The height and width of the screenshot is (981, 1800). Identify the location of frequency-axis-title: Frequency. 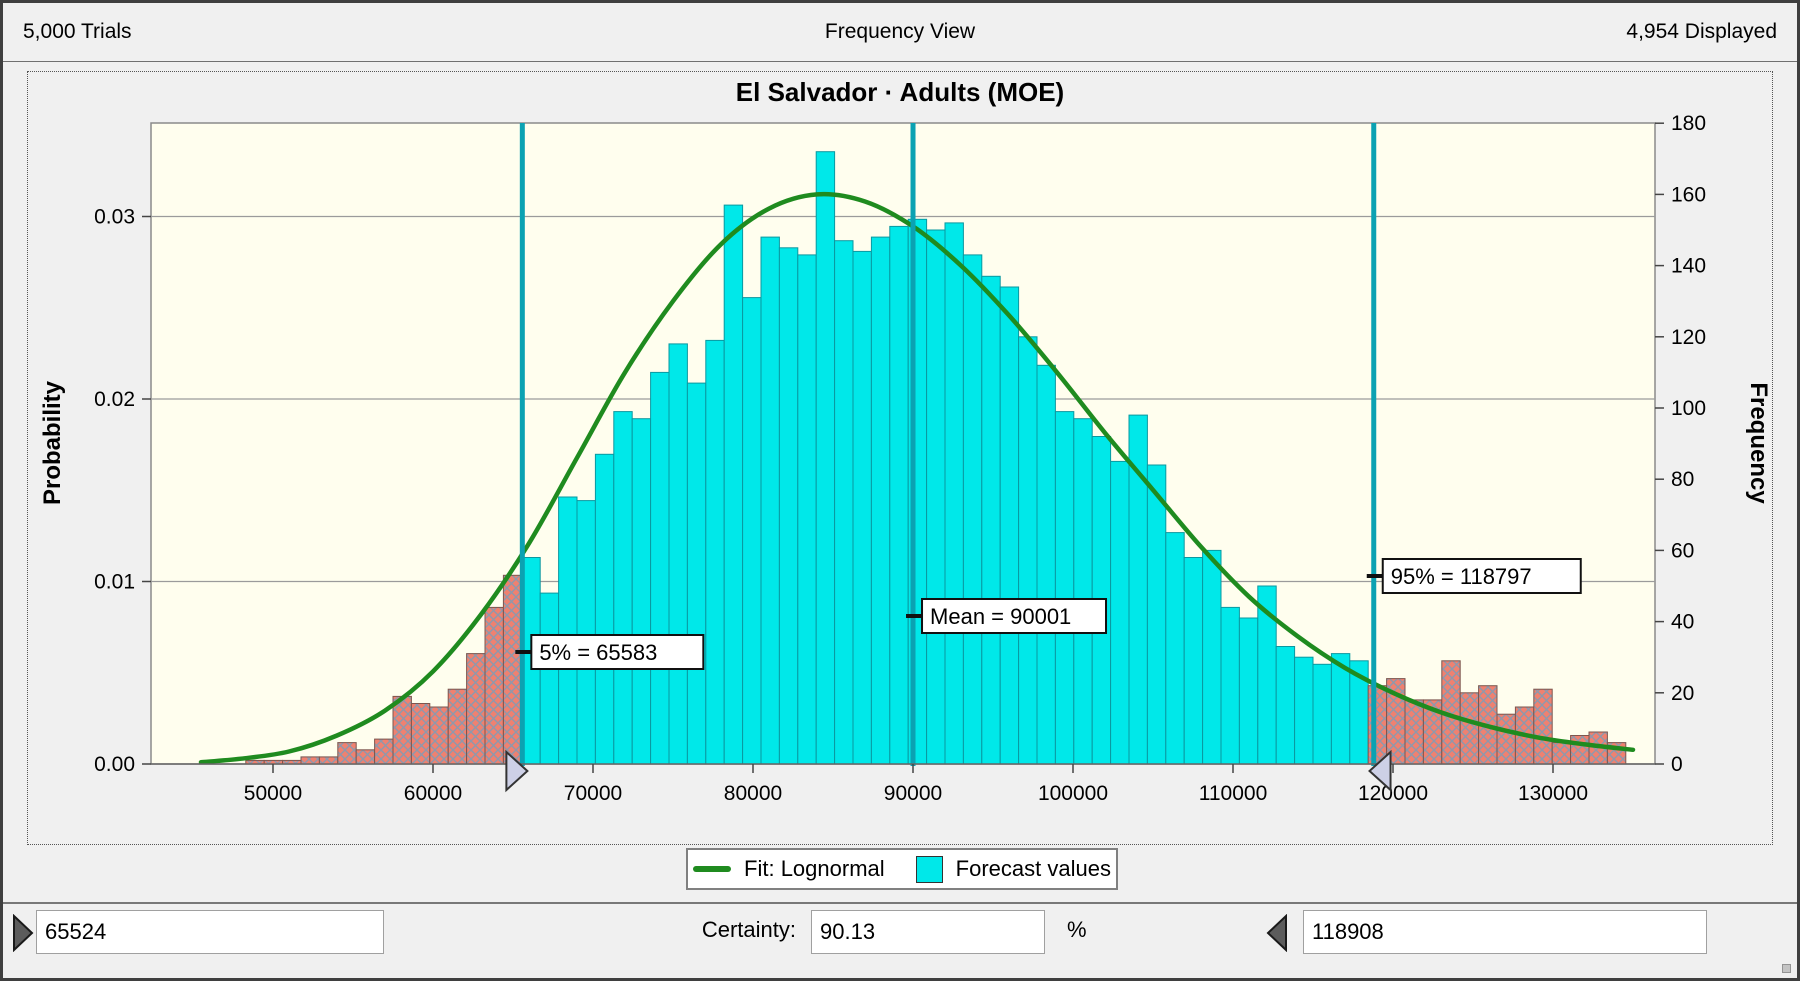
(1758, 443).